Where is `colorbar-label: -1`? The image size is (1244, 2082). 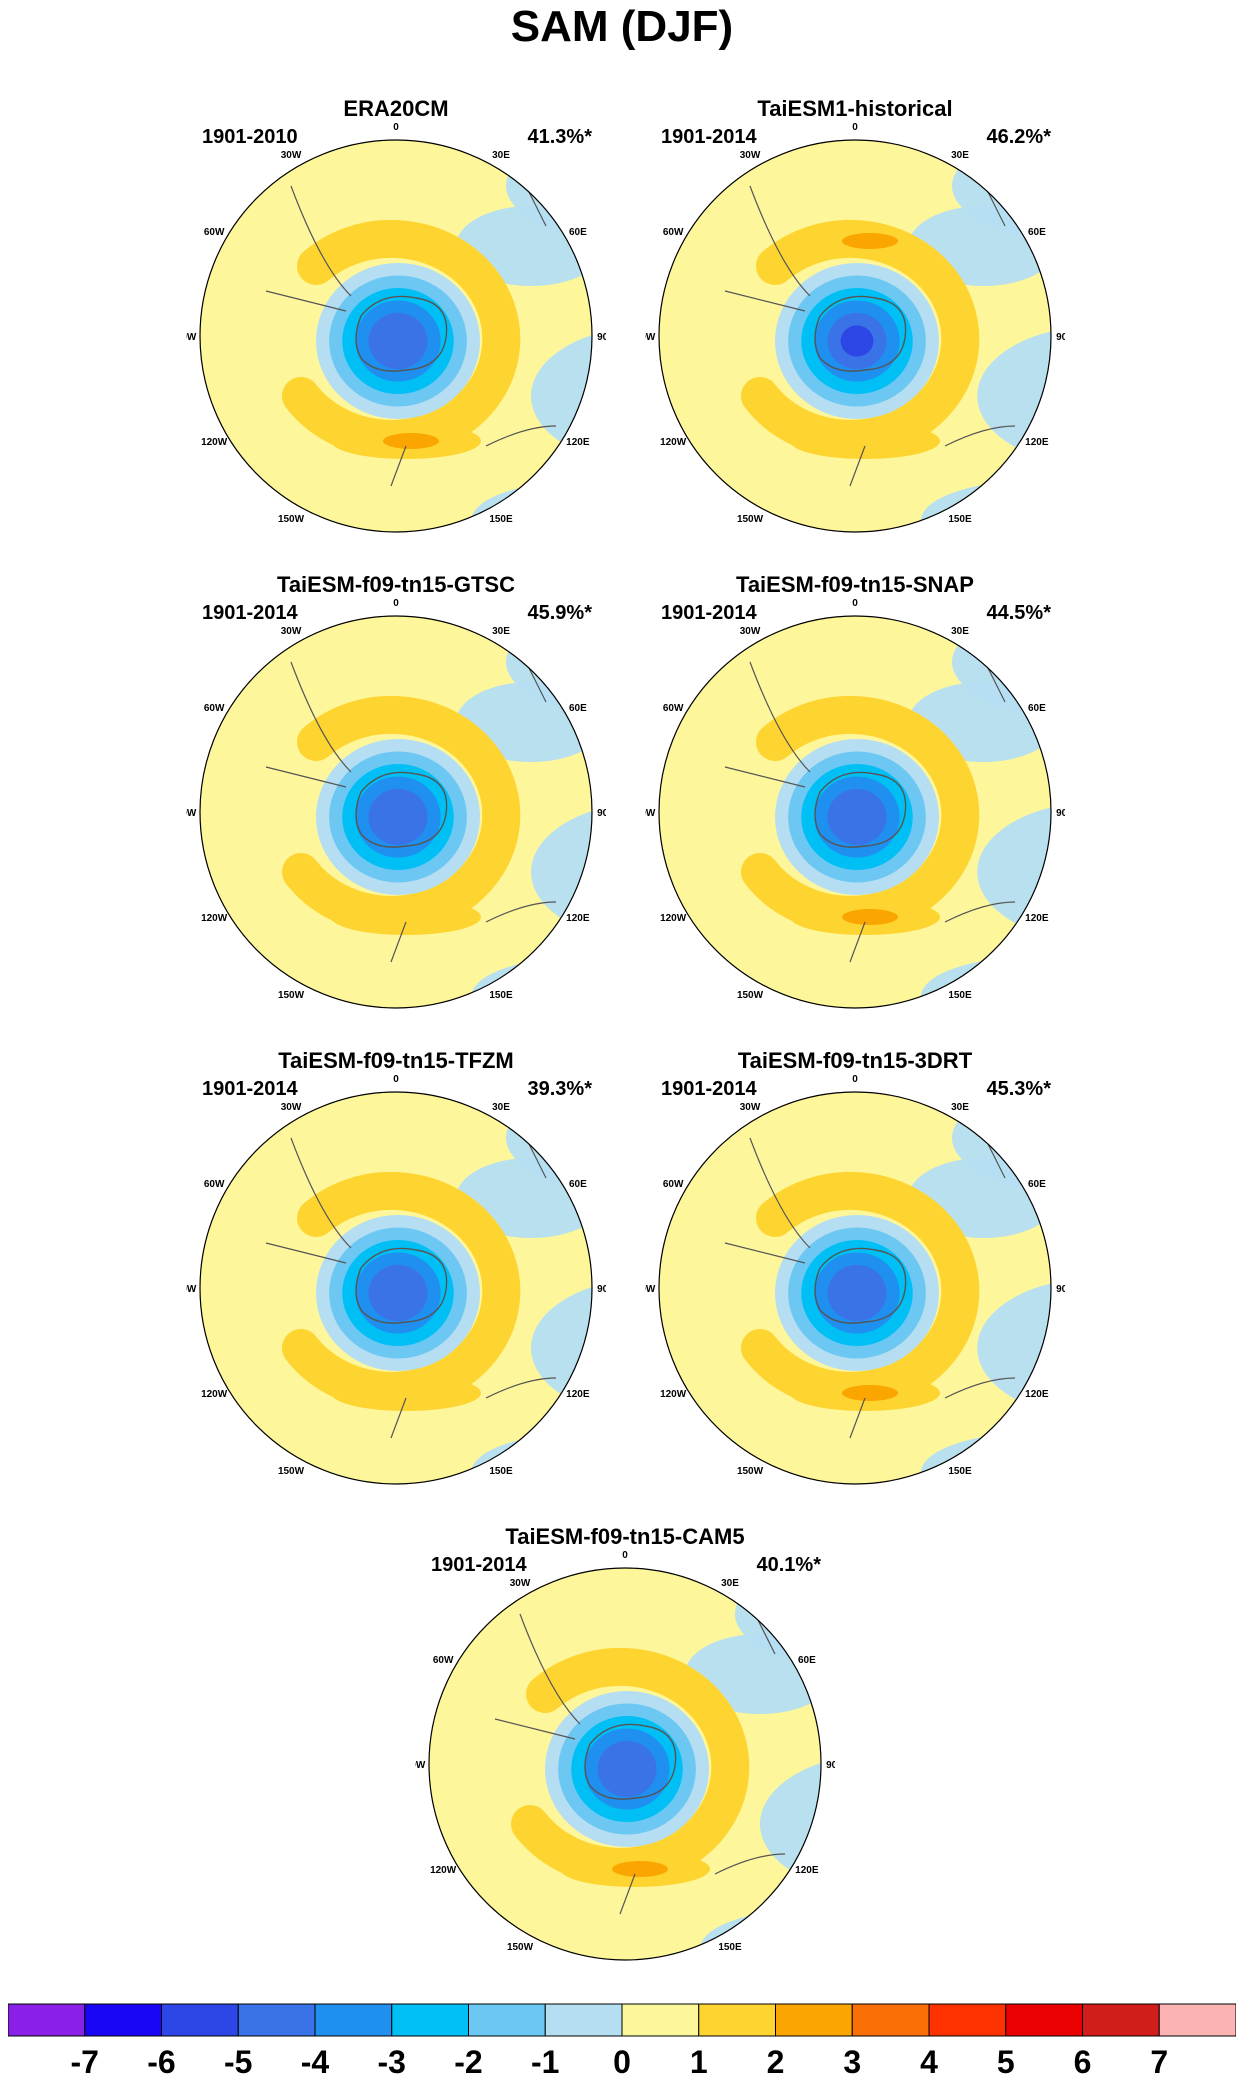
colorbar-label: -1 is located at coordinates (545, 2062).